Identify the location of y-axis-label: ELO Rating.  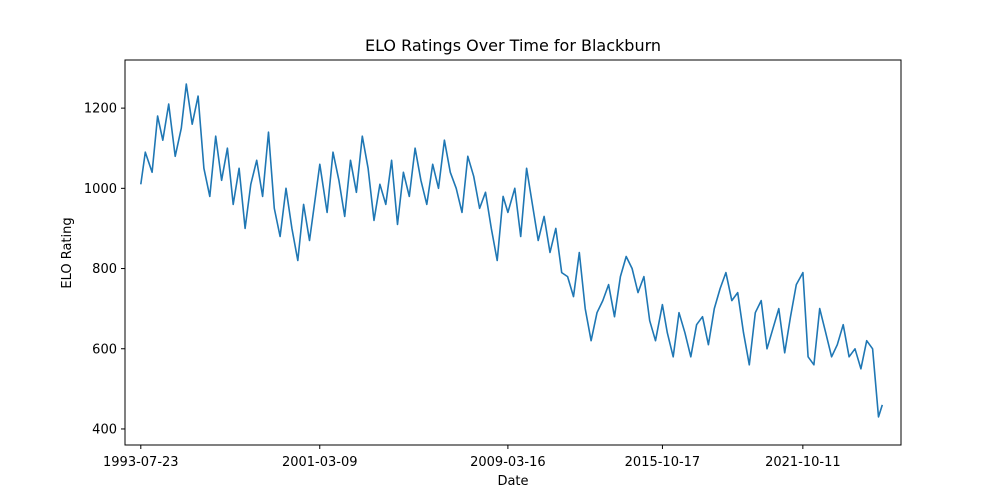
(67, 252).